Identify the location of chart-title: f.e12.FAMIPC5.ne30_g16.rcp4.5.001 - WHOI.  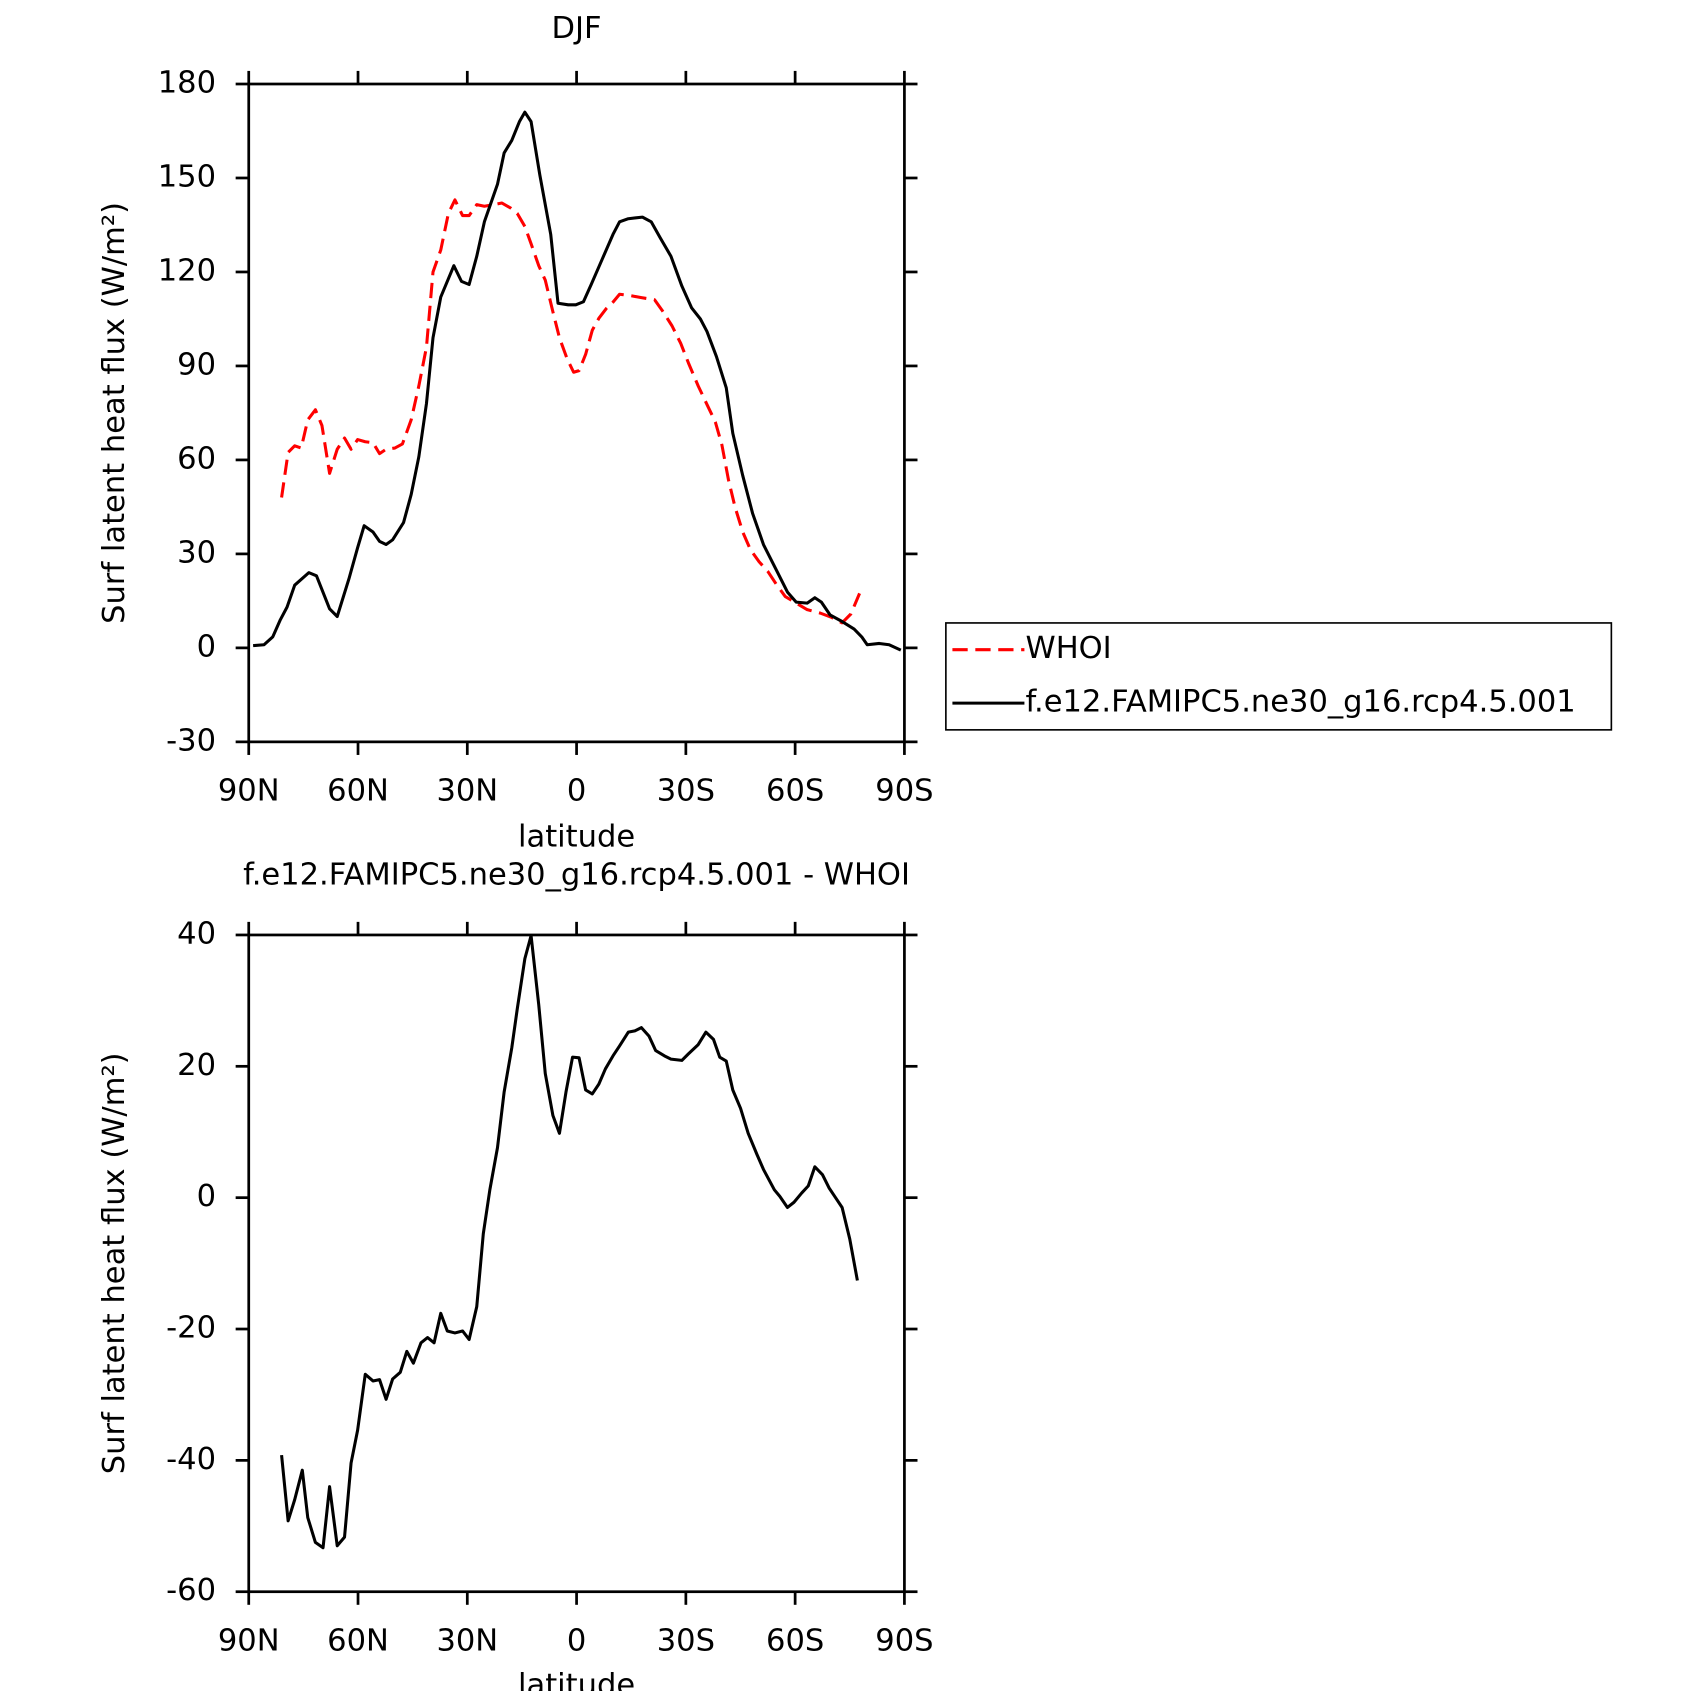
(576, 875).